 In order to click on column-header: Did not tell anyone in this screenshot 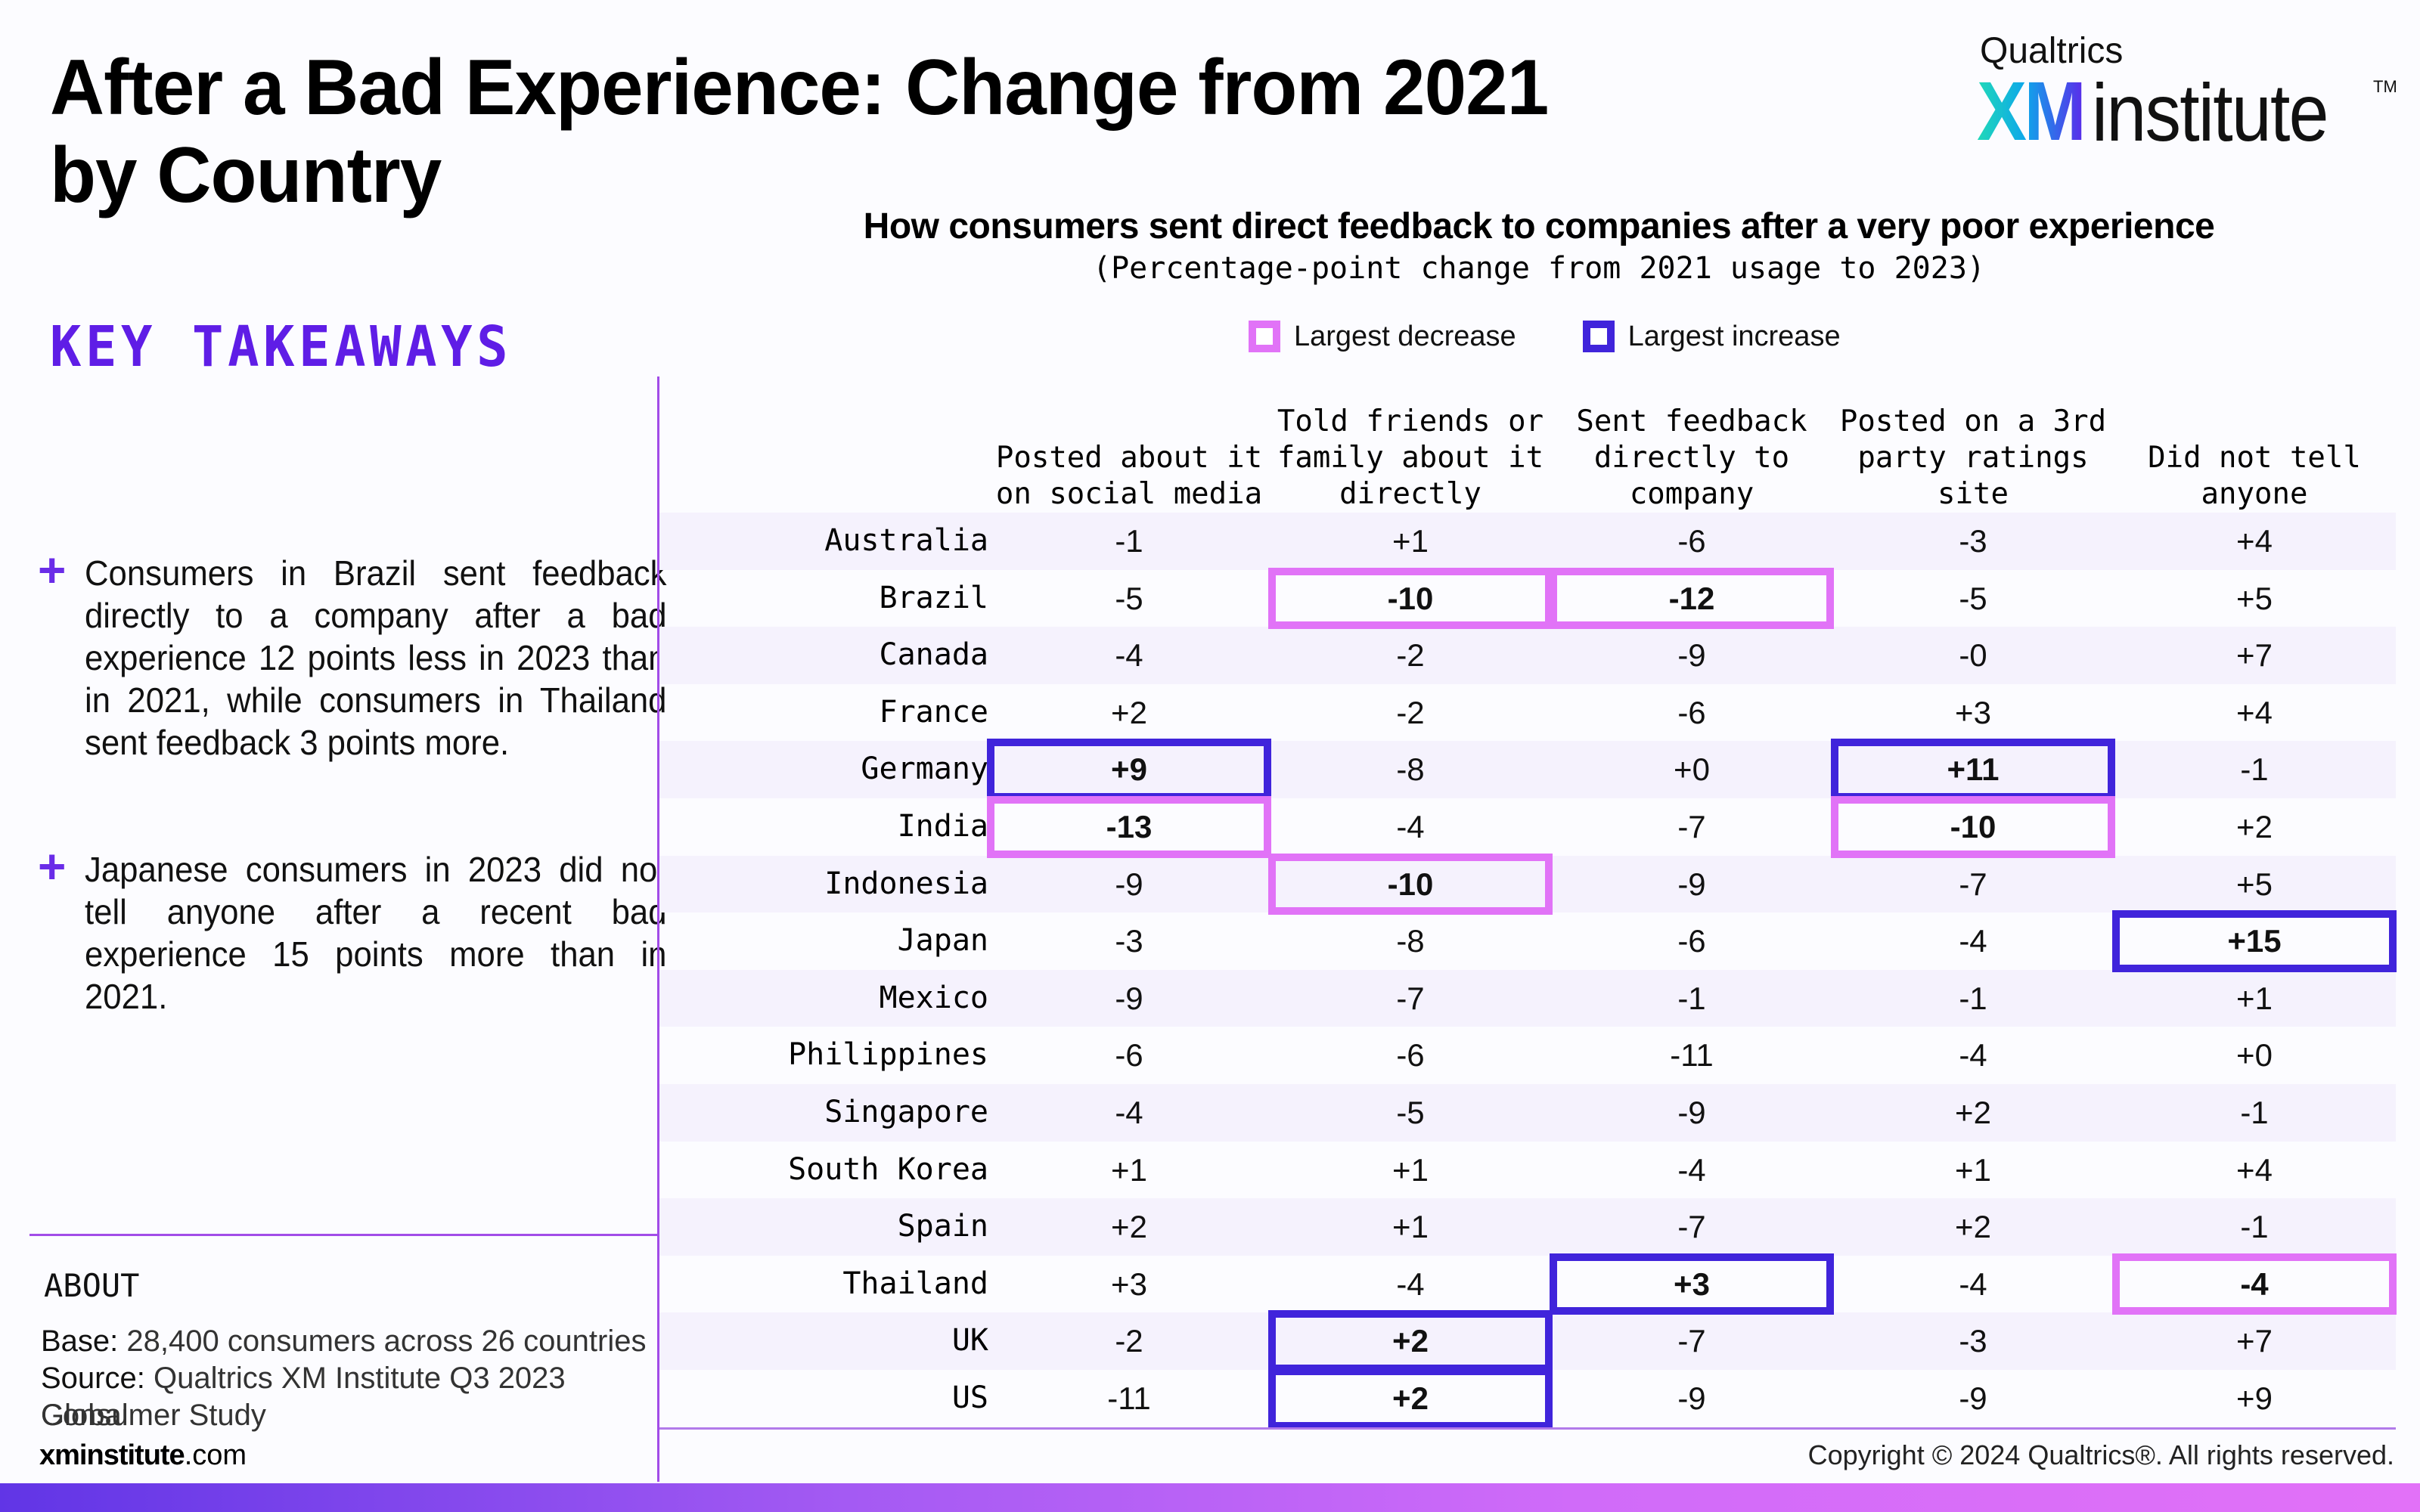, I will do `click(2254, 476)`.